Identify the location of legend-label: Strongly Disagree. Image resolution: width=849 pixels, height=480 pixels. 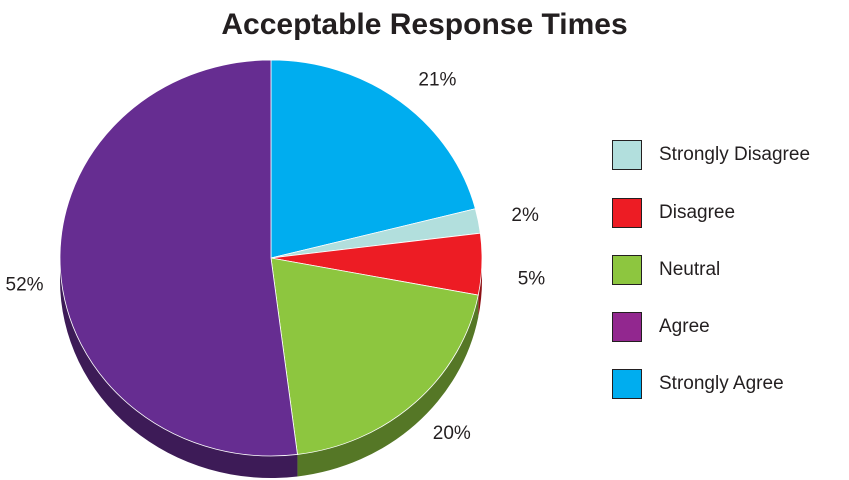
(735, 154).